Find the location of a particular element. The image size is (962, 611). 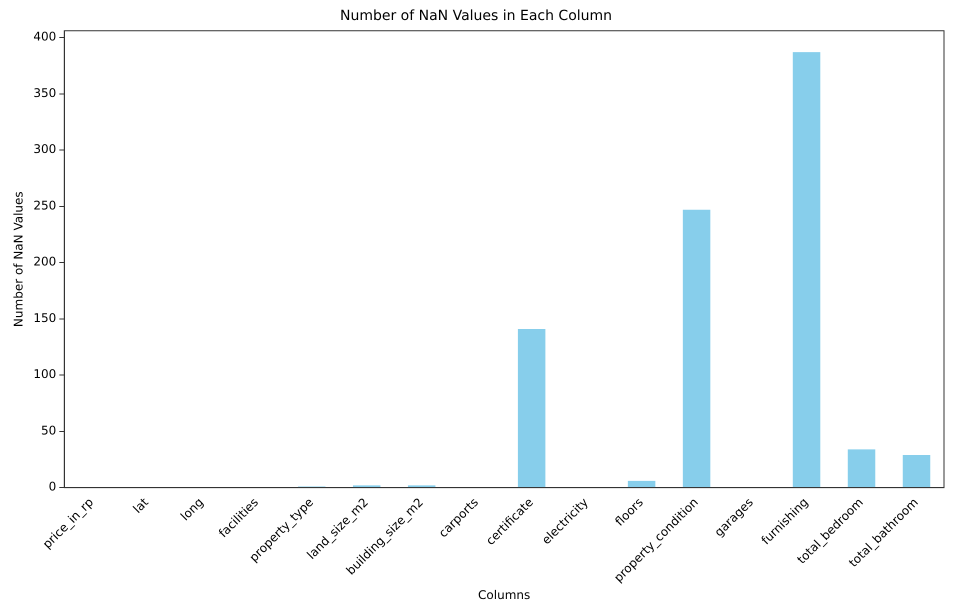

y-tick-label: 300 is located at coordinates (44, 149).